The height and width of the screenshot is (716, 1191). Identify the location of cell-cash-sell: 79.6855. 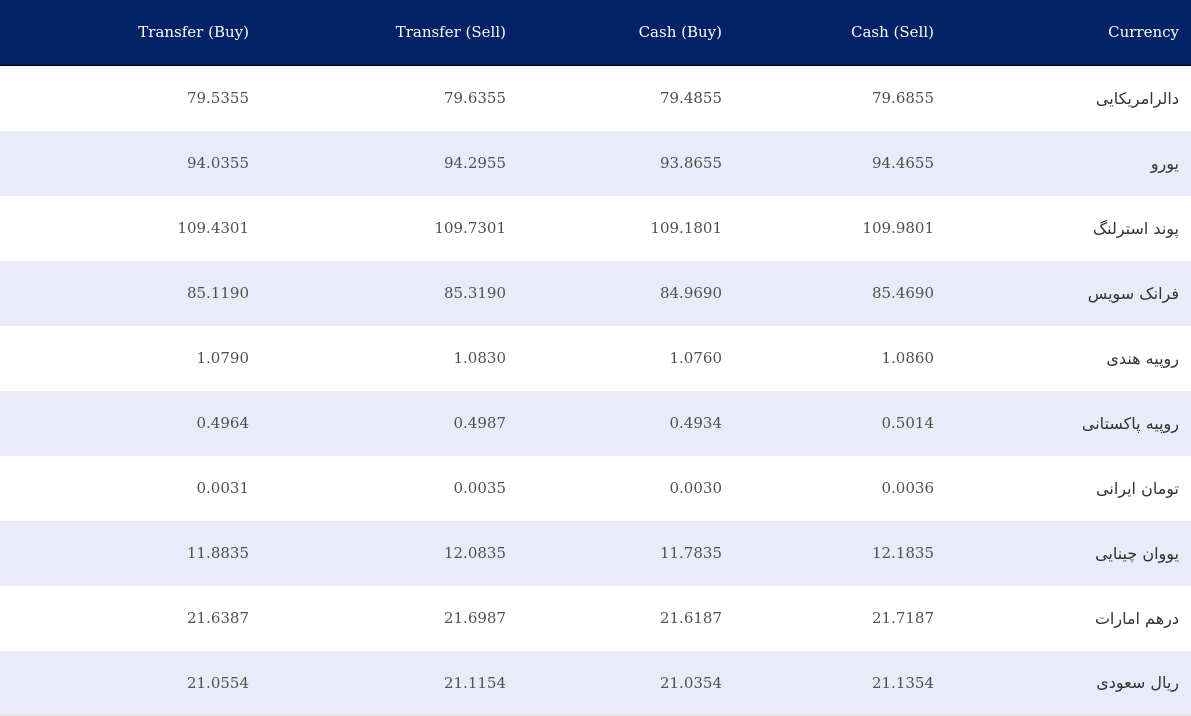
(902, 98).